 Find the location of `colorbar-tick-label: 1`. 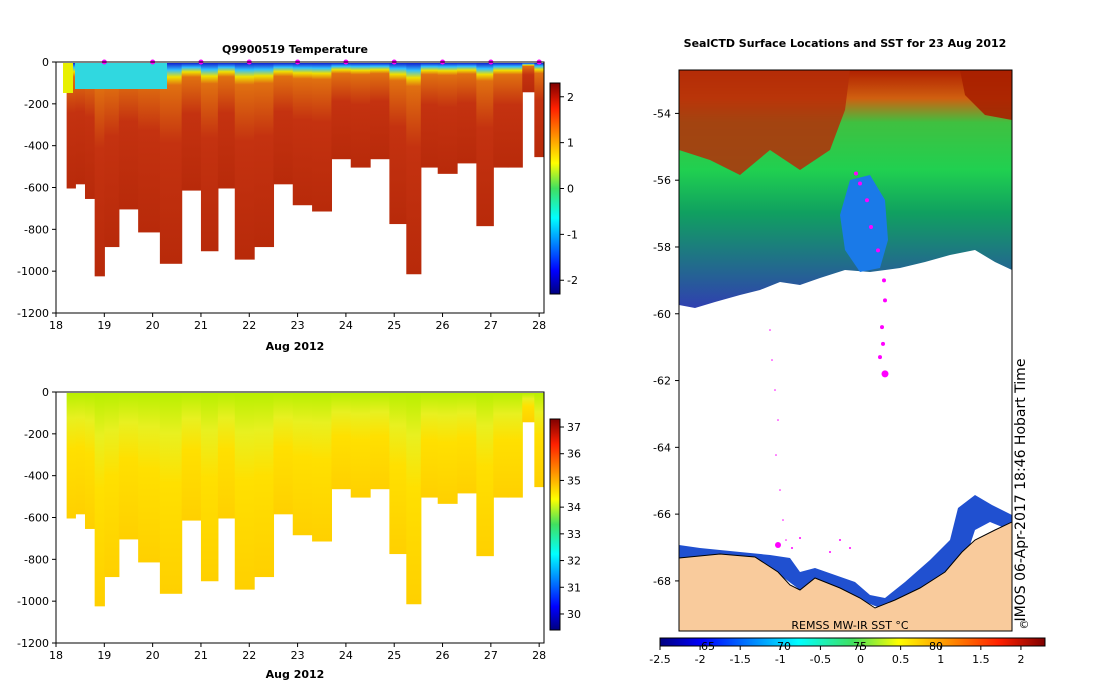

colorbar-tick-label: 1 is located at coordinates (570, 143).